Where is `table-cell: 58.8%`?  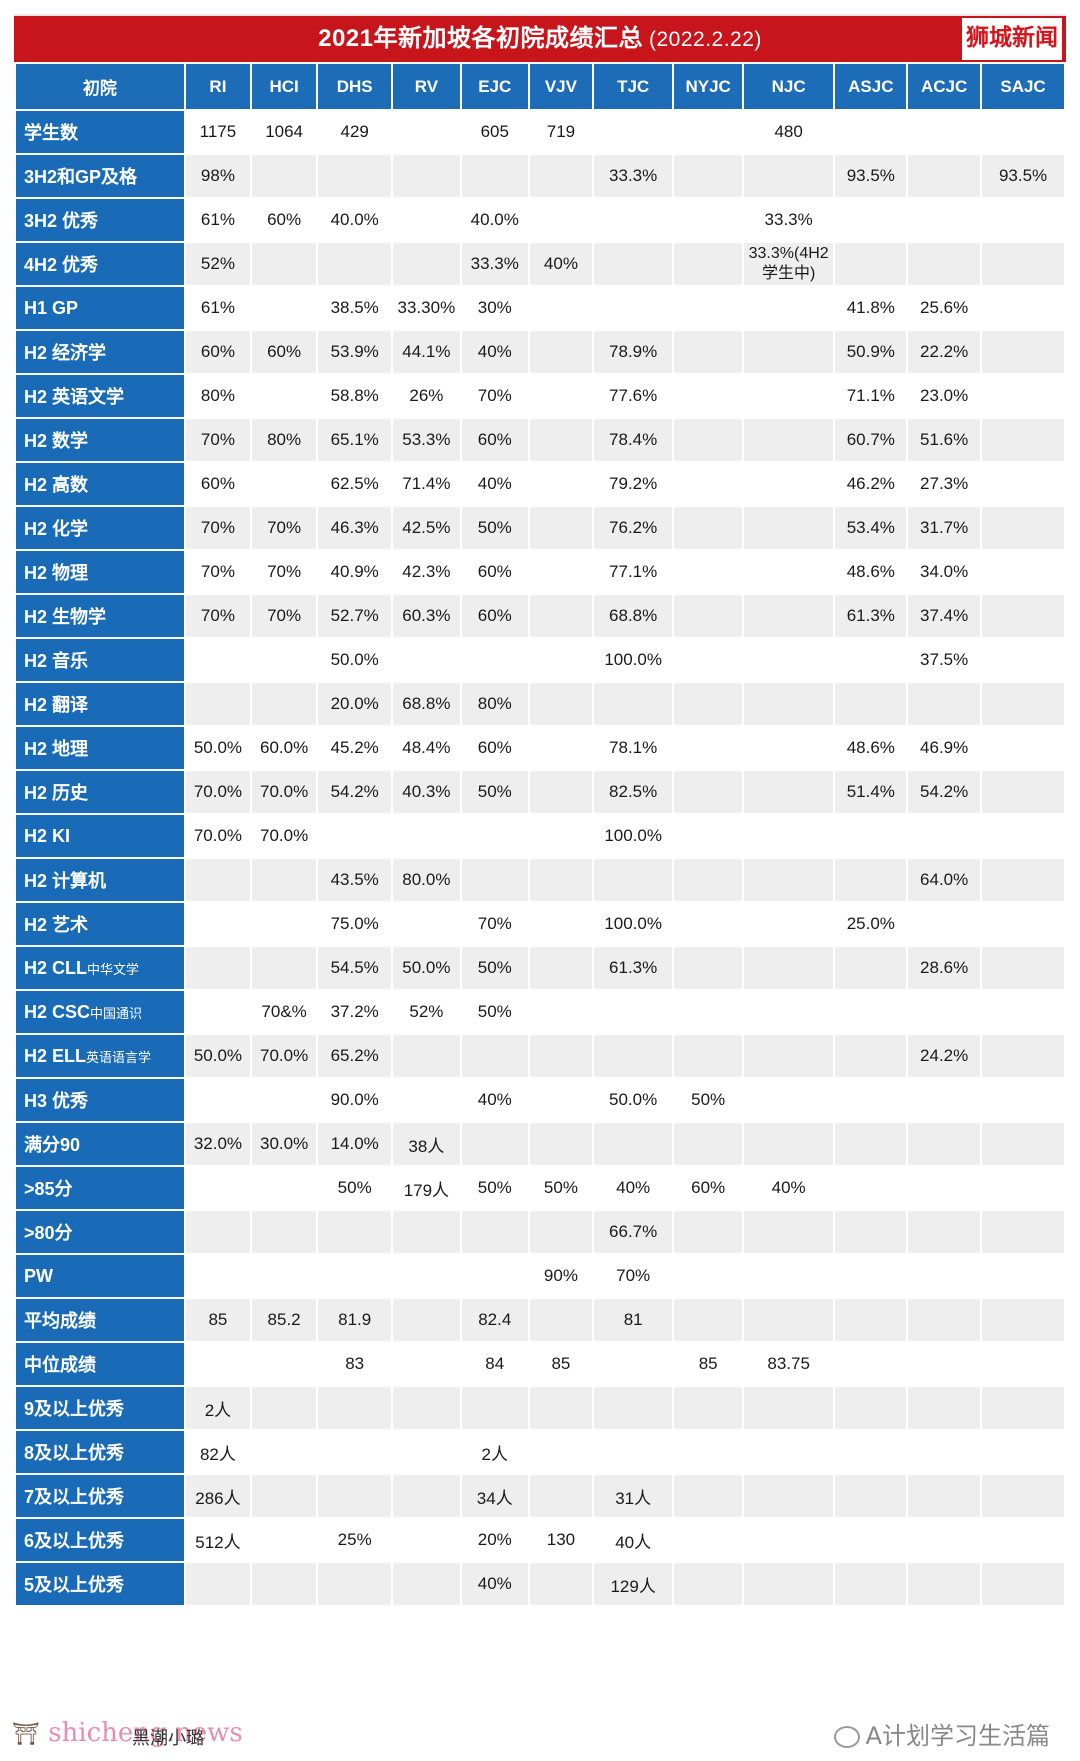
table-cell: 58.8% is located at coordinates (355, 396).